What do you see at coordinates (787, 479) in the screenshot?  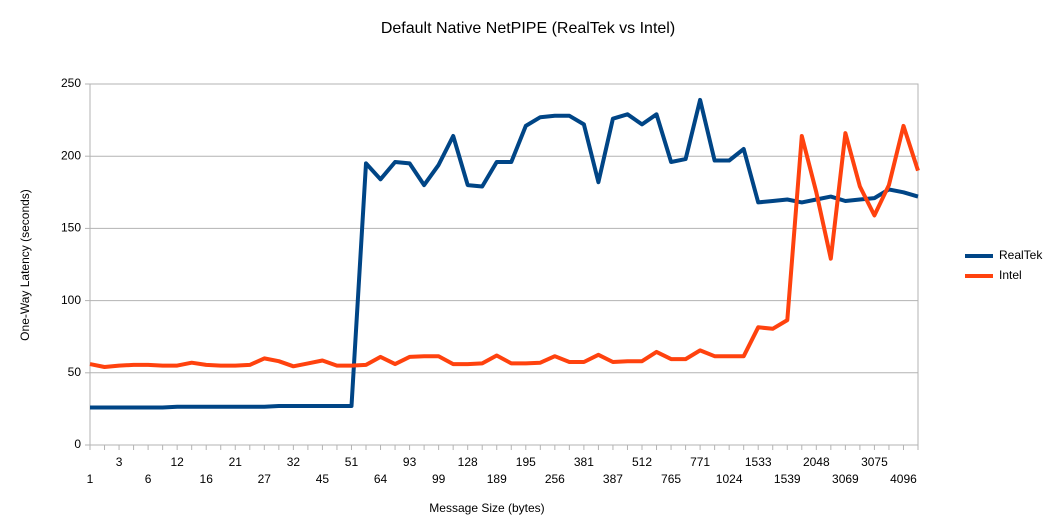 I see `x-tick-label: 1539` at bounding box center [787, 479].